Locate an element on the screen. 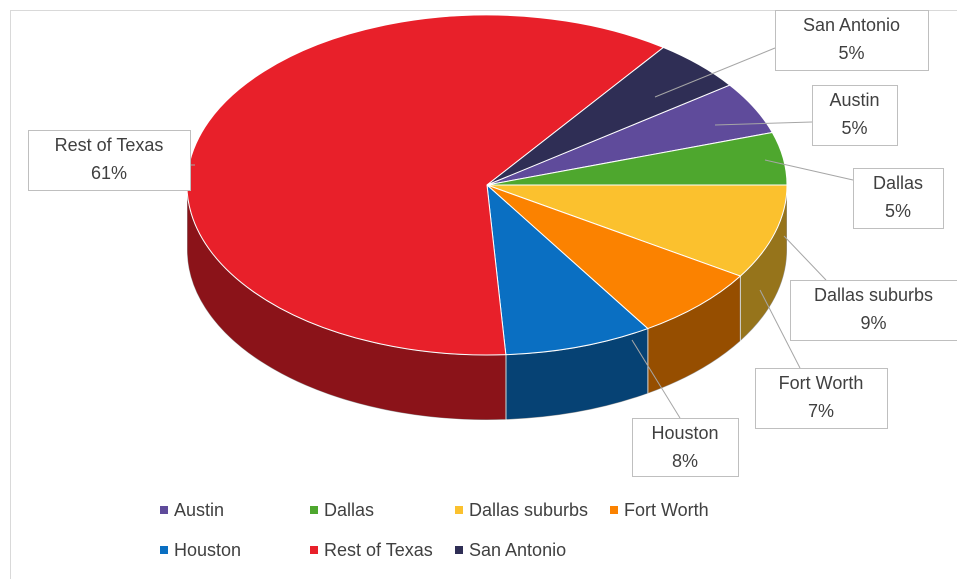 Image resolution: width=957 pixels, height=579 pixels. data-label-value: 61% is located at coordinates (109, 173).